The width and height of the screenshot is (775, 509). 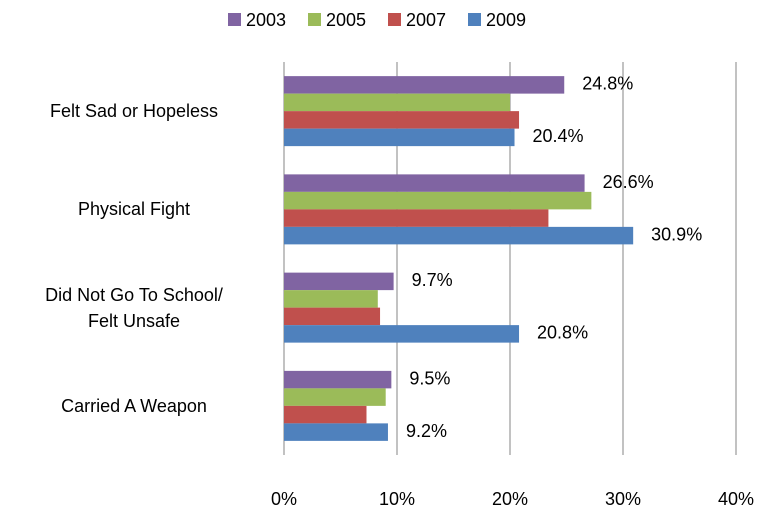 What do you see at coordinates (426, 431) in the screenshot?
I see `data-label: 9.2%` at bounding box center [426, 431].